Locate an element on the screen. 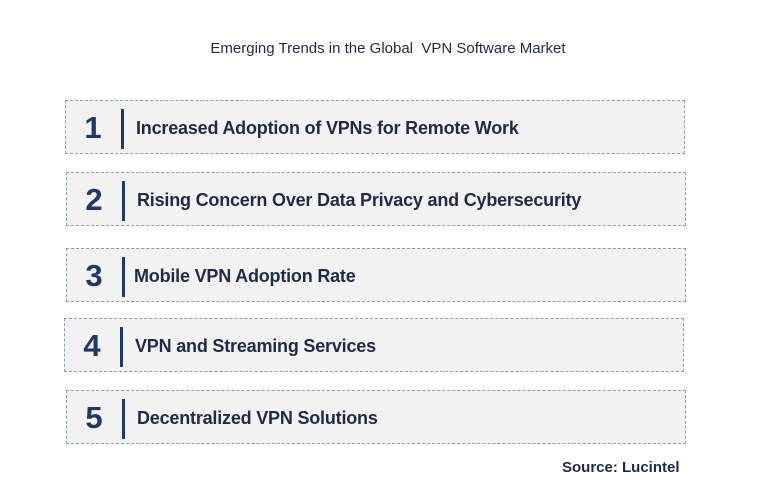 Image resolution: width=776 pixels, height=501 pixels. trend-number: 3 is located at coordinates (94, 275).